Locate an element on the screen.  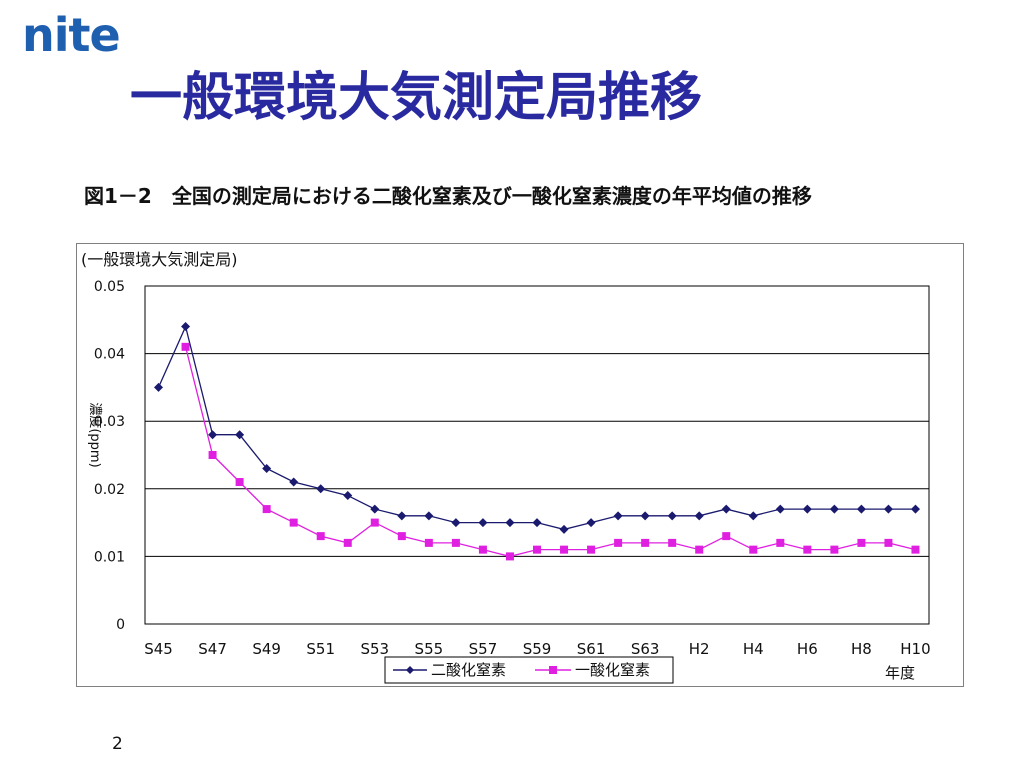
legend-box is located at coordinates (529, 670).